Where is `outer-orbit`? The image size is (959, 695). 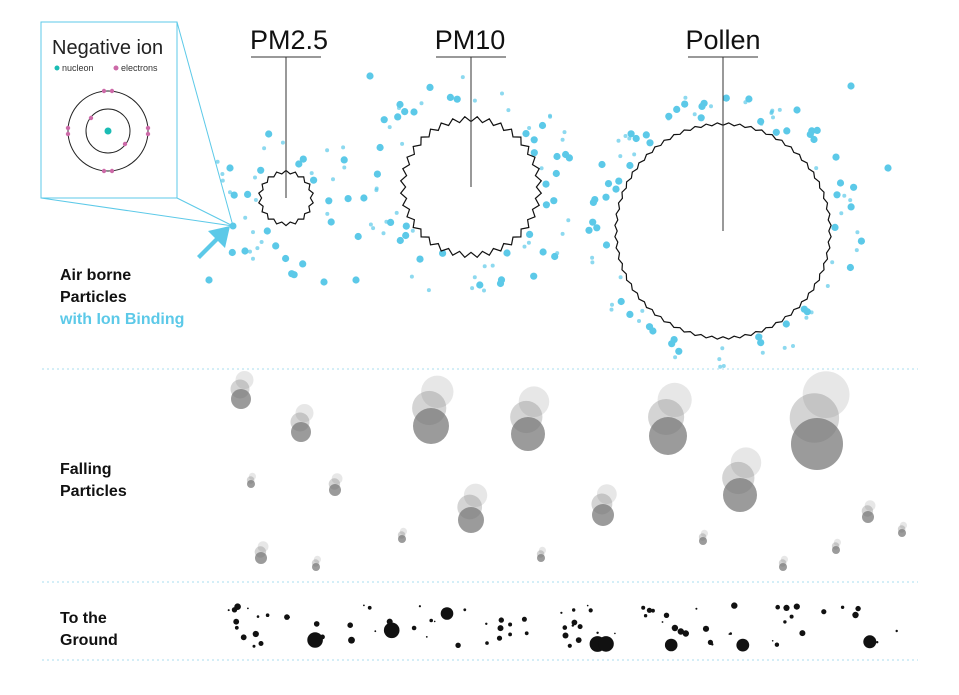 outer-orbit is located at coordinates (108, 131).